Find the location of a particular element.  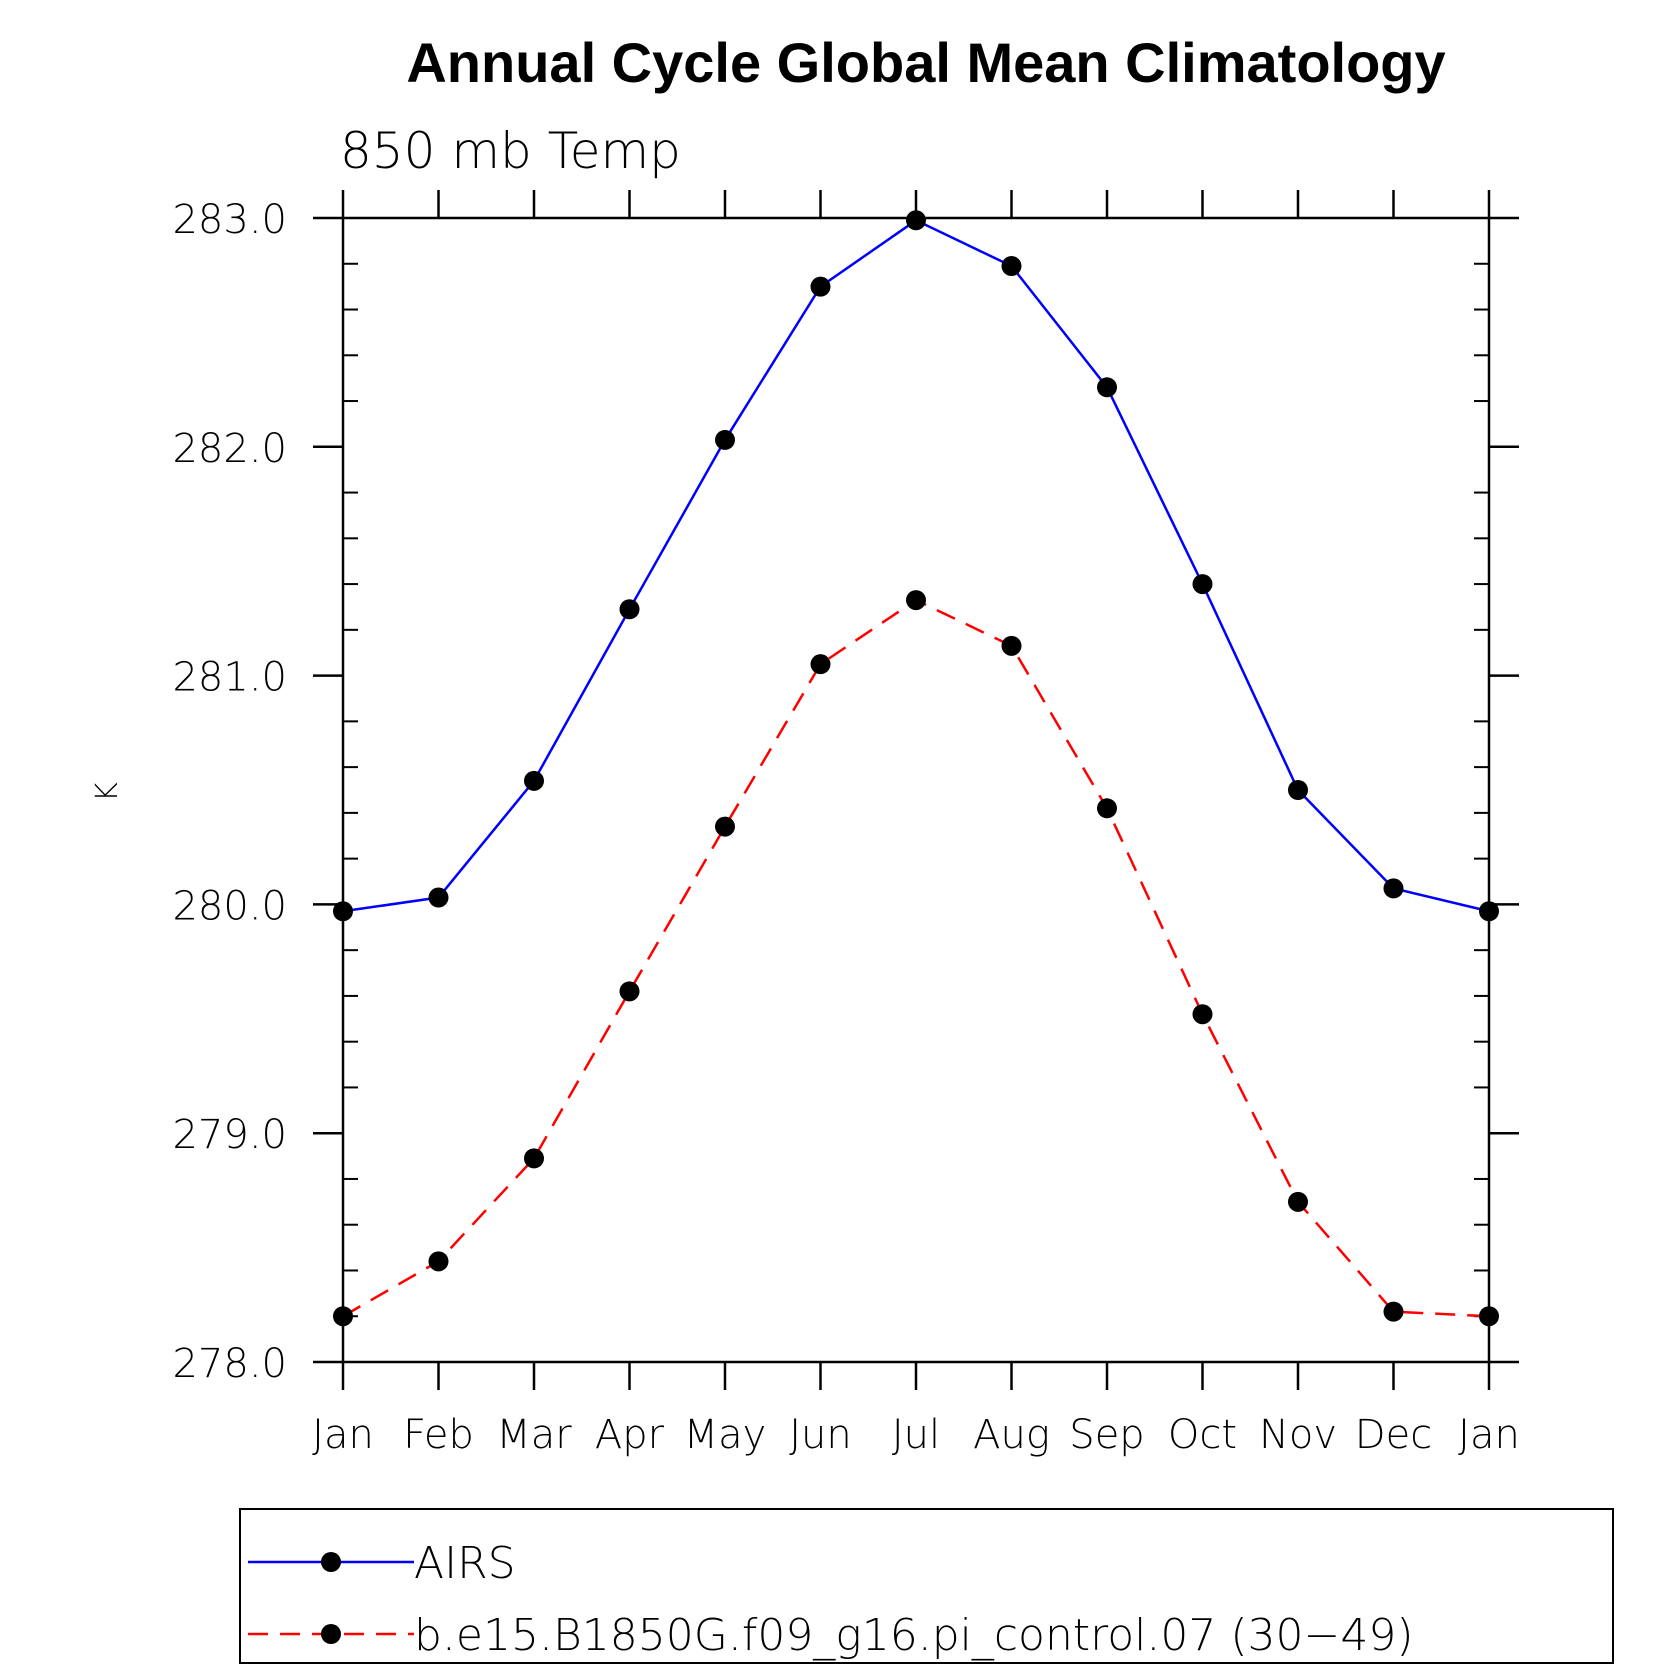

x-tick-label: Jul is located at coordinates (916, 1435).